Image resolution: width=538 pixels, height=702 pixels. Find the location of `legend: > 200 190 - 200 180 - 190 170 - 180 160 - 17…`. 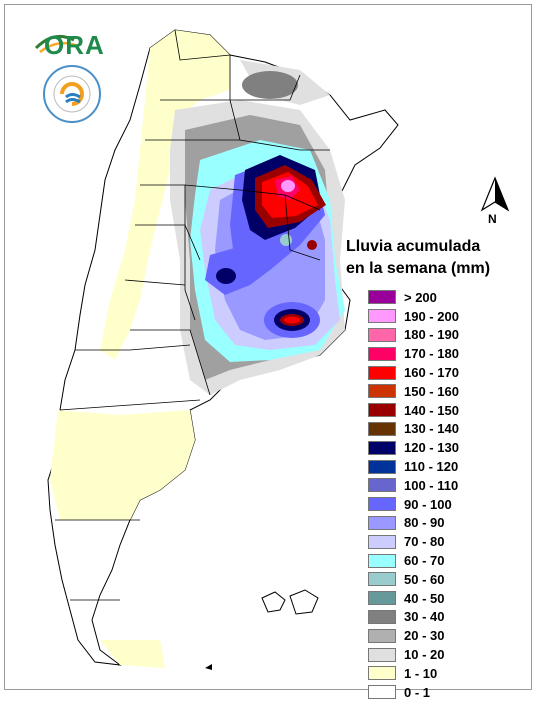

legend: > 200 190 - 200 180 - 190 170 - 180 160 - 17… is located at coordinates (413, 495).